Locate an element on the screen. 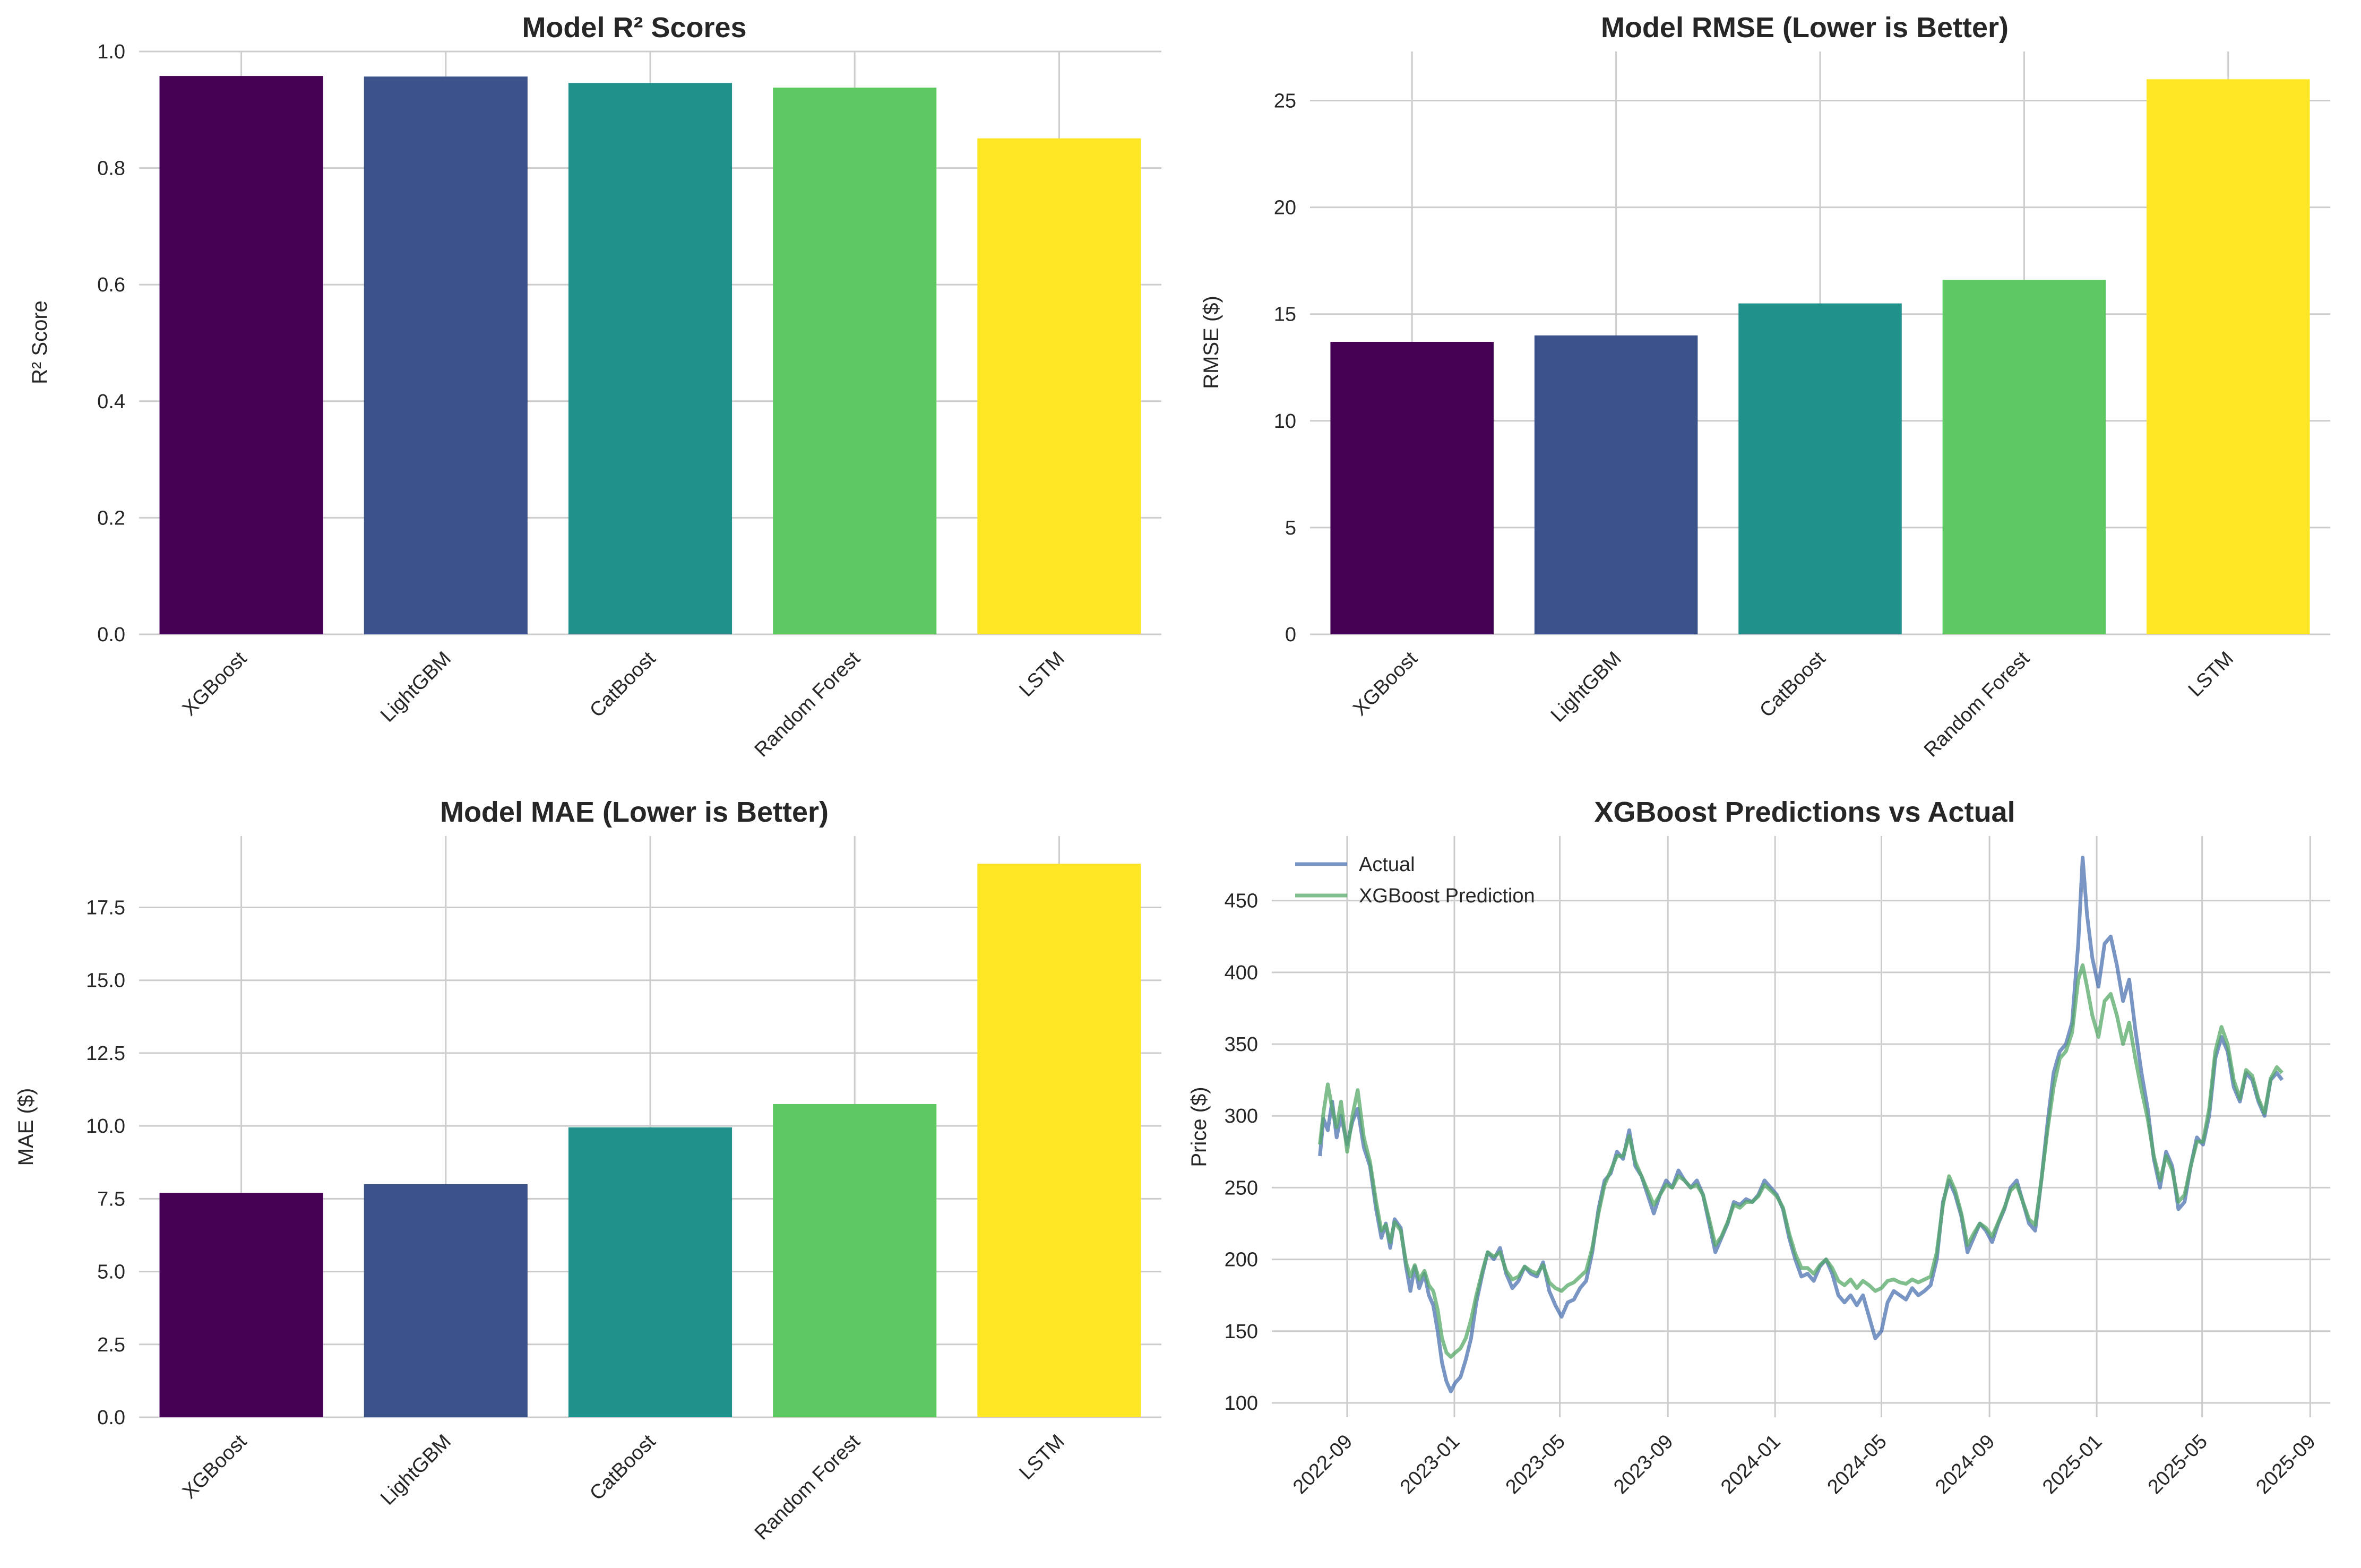 This screenshot has width=2361, height=1568. x-tick-label: 2023-09 is located at coordinates (1643, 1464).